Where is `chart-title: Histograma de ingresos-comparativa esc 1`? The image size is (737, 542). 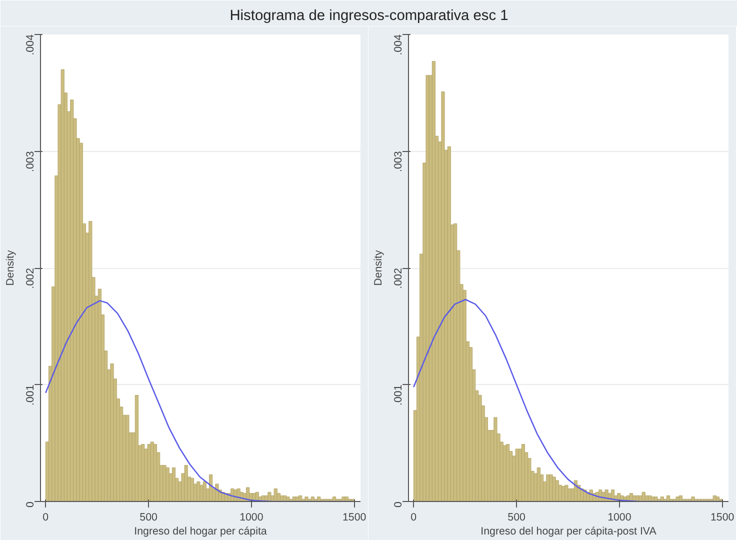 chart-title: Histograma de ingresos-comparativa esc 1 is located at coordinates (369, 16).